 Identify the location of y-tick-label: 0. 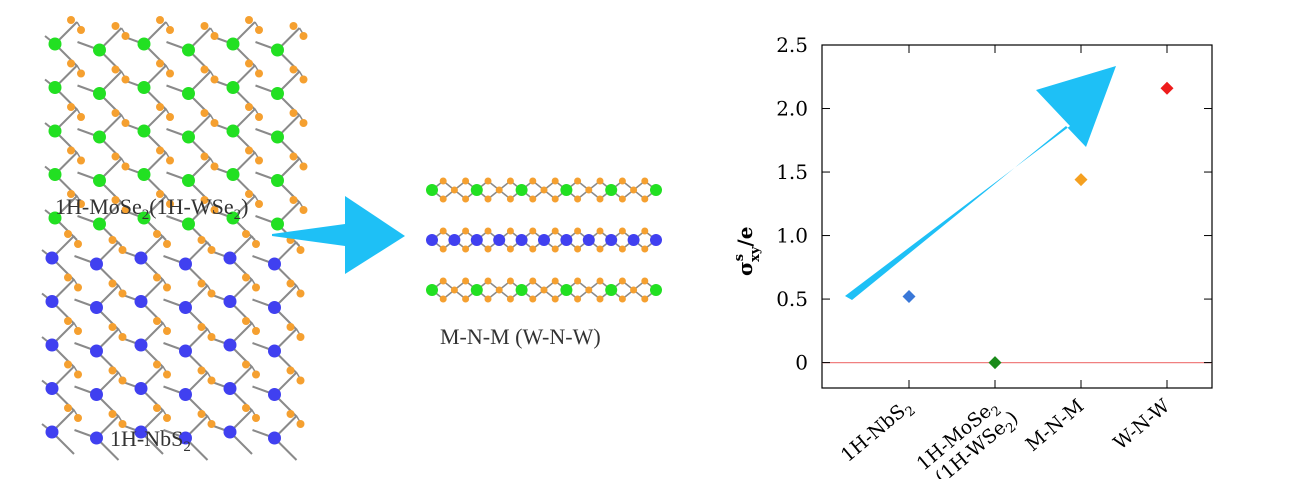
(801, 363).